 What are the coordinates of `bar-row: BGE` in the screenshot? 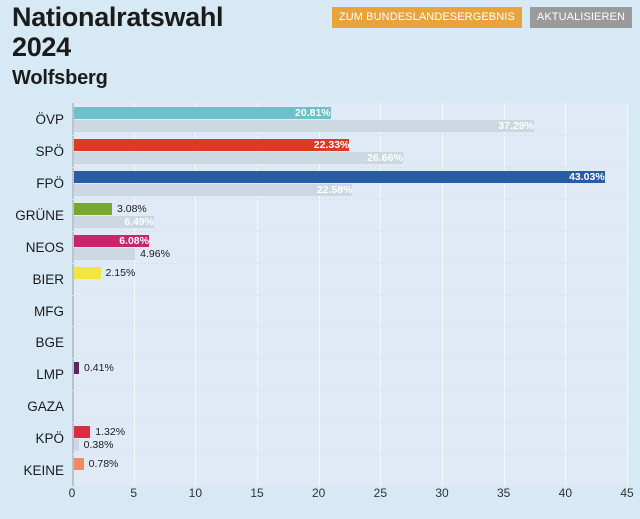 It's located at (320, 342).